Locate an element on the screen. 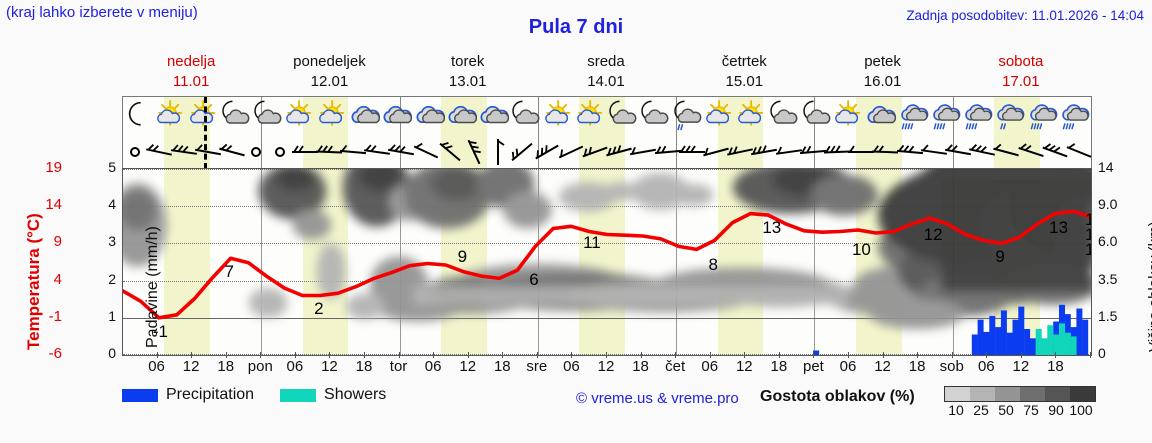 This screenshot has height=443, width=1152. day-name-label: torek is located at coordinates (468, 61).